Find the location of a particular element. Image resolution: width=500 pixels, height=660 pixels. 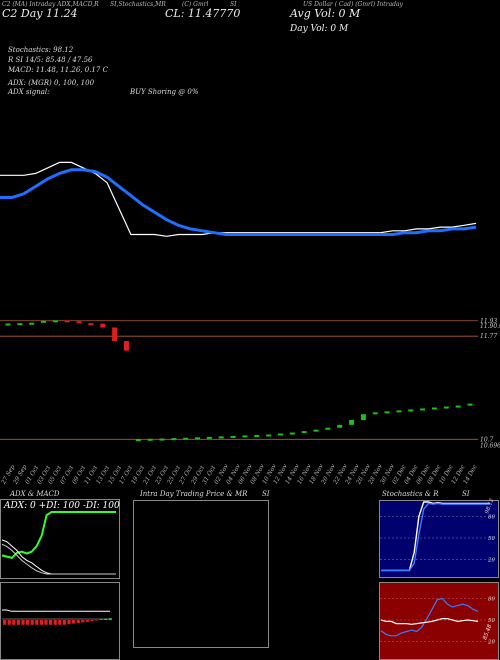

intraday-panel is located at coordinates (201, 574).